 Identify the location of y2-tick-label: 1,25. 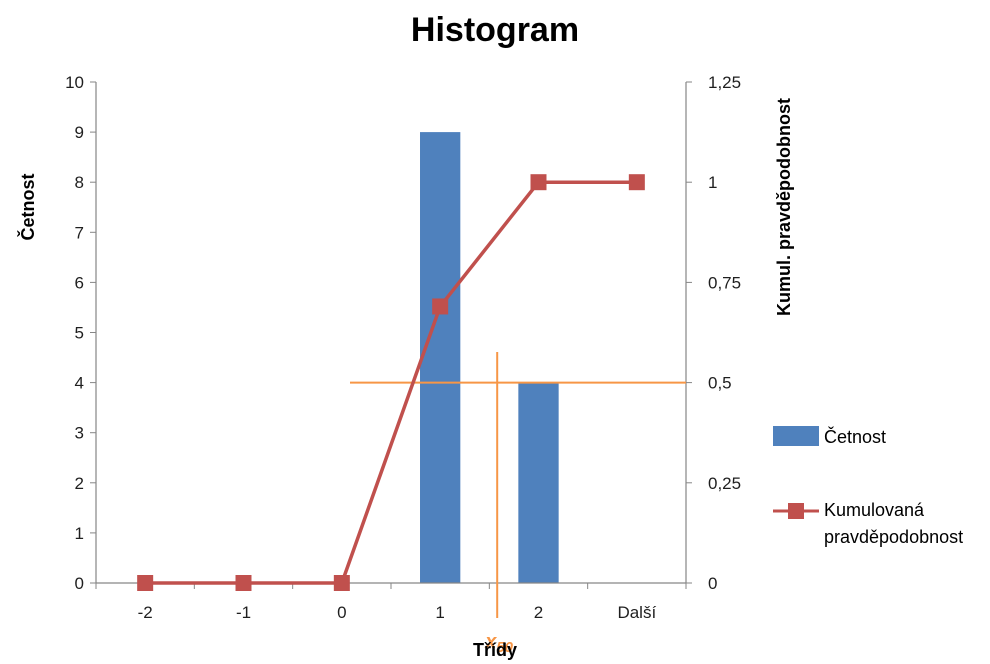
(724, 82).